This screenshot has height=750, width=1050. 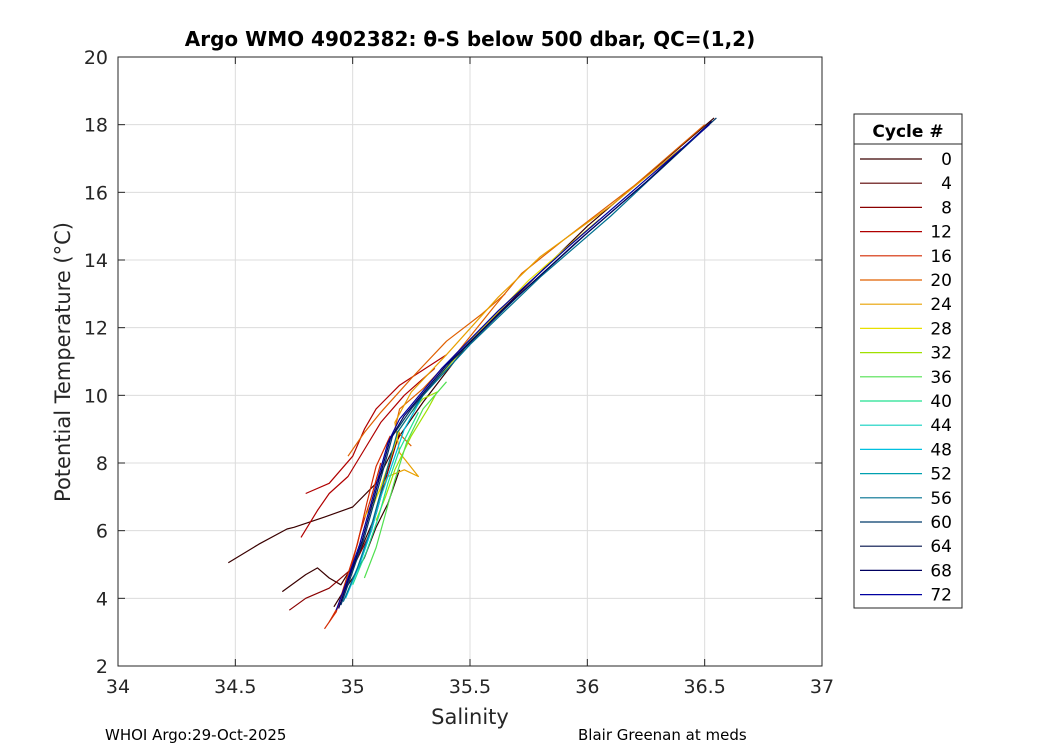 What do you see at coordinates (96, 396) in the screenshot?
I see `y-tick-label: 10` at bounding box center [96, 396].